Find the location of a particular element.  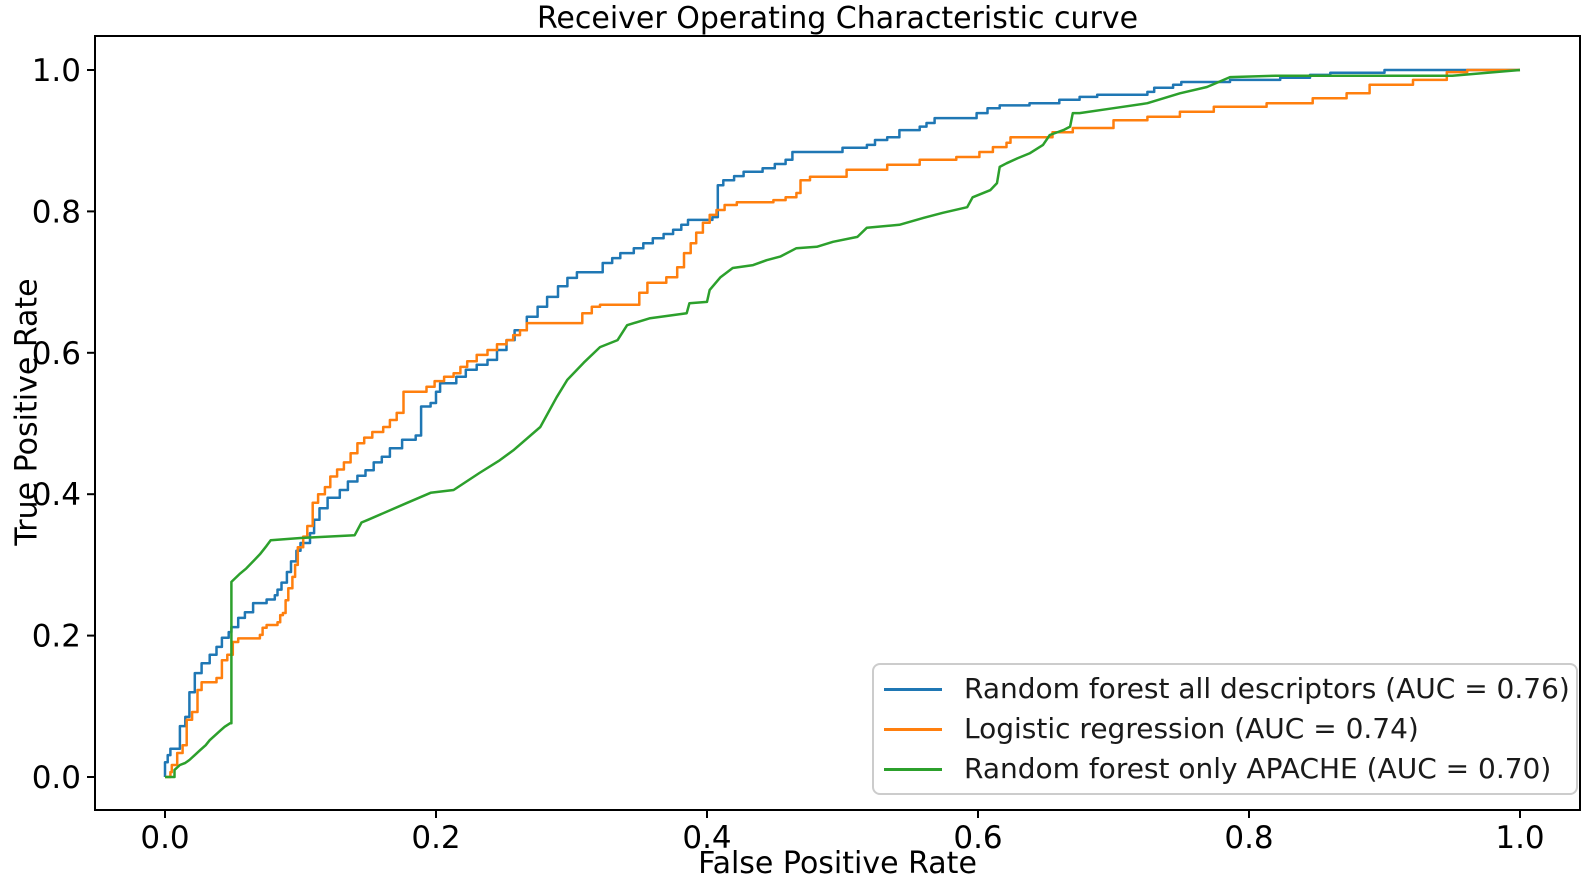

legend-label: Logistic regression (AUC = 0.74) is located at coordinates (1191, 728).